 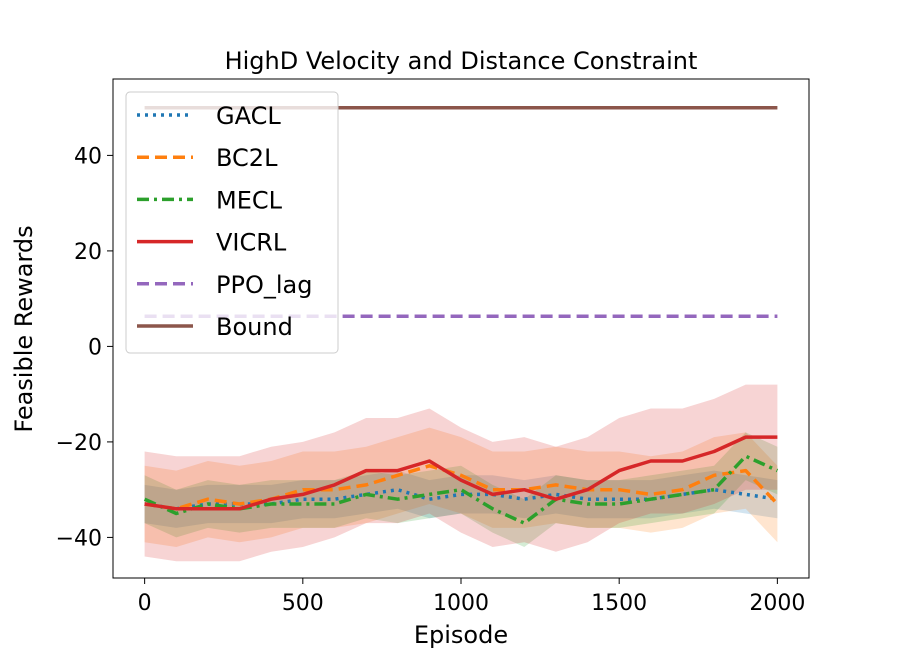 What do you see at coordinates (248, 116) in the screenshot?
I see `legend-label-gacl: GACL` at bounding box center [248, 116].